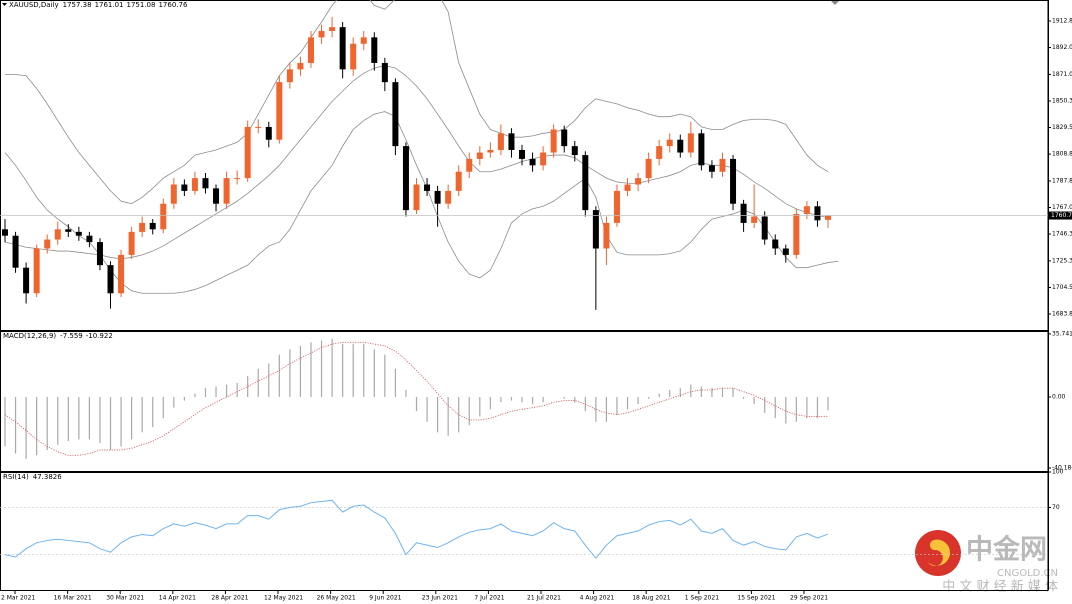  I want to click on y-tick-label: 1746.30, so click(1062, 234).